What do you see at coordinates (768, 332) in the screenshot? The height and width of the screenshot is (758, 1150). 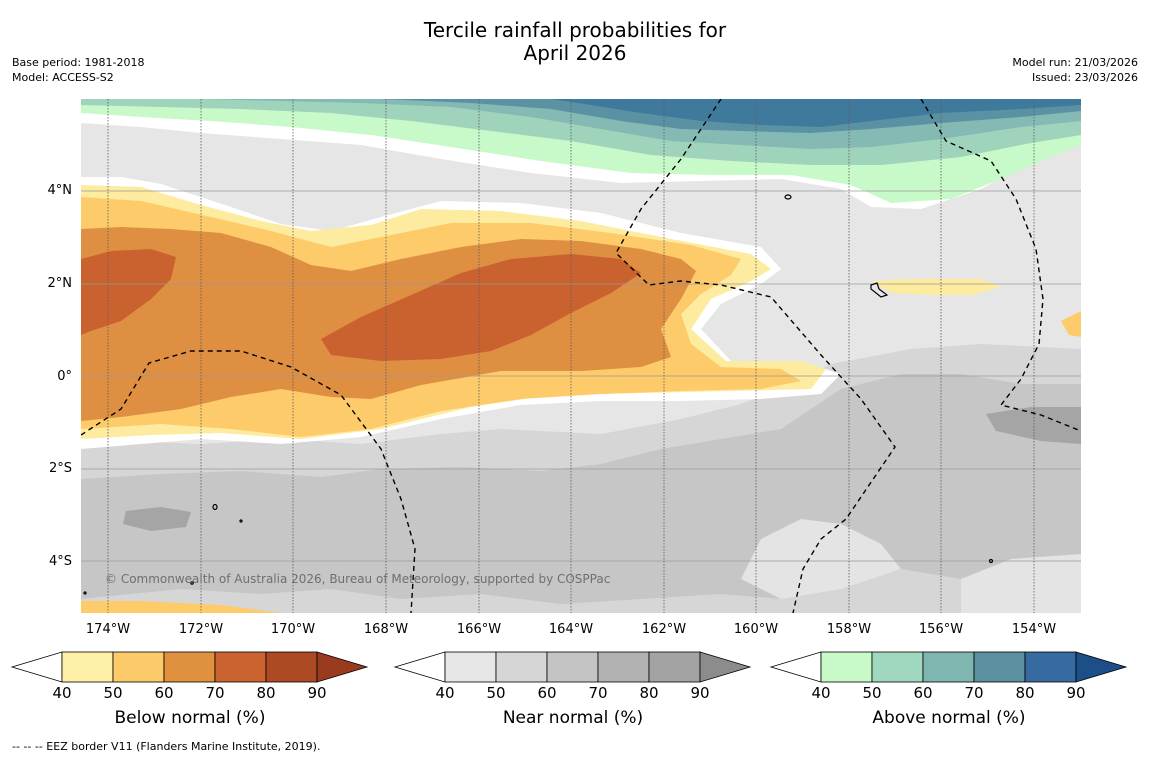 I see `near-normal-light-patch` at bounding box center [768, 332].